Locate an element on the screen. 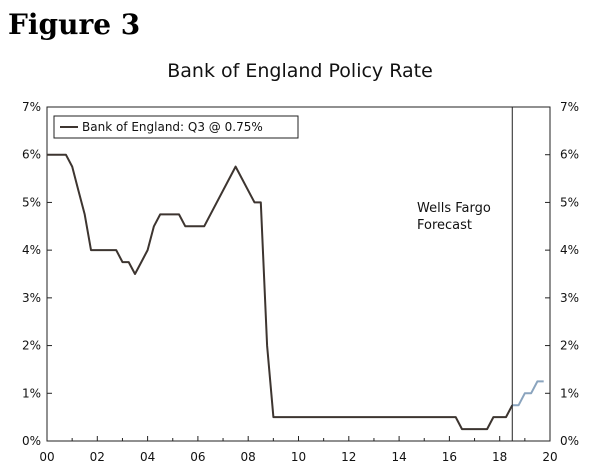 The width and height of the screenshot is (600, 475). x-tick-label: 16 is located at coordinates (449, 457).